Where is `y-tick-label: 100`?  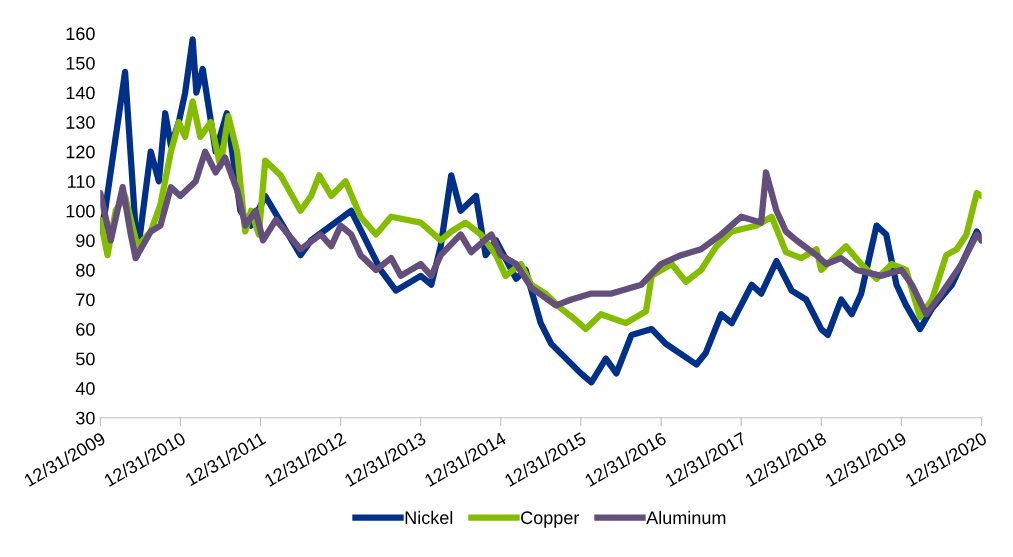
y-tick-label: 100 is located at coordinates (80, 211).